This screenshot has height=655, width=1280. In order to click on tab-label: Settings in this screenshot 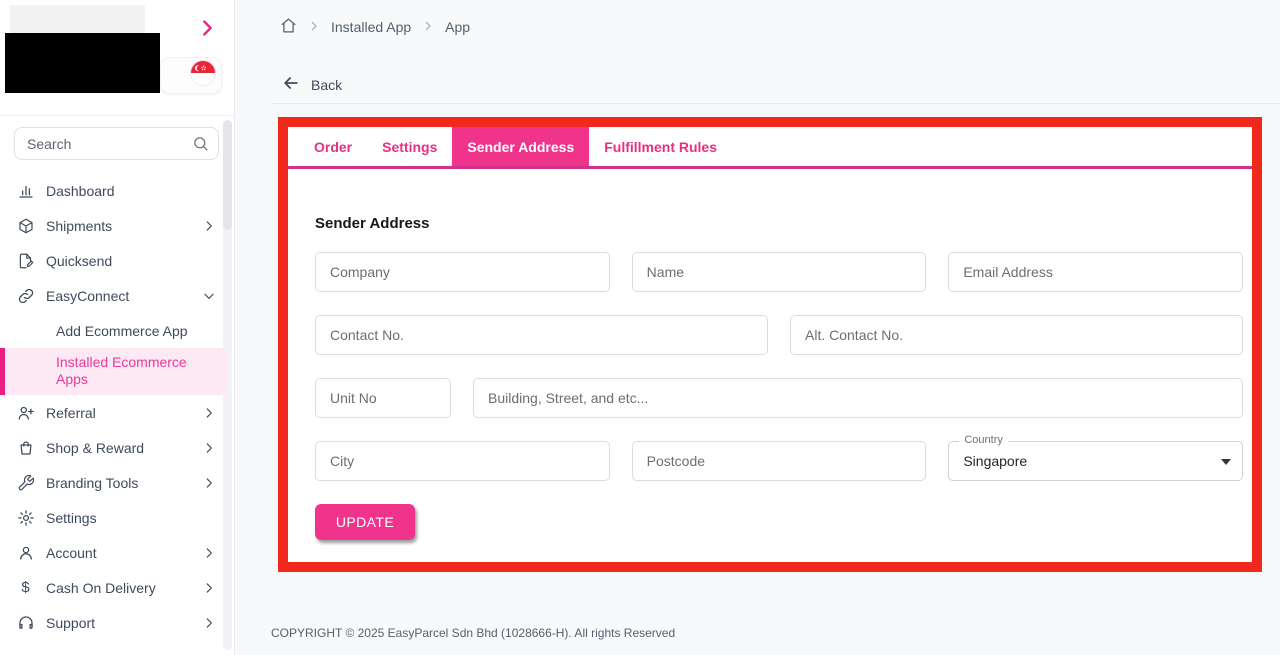, I will do `click(410, 146)`.